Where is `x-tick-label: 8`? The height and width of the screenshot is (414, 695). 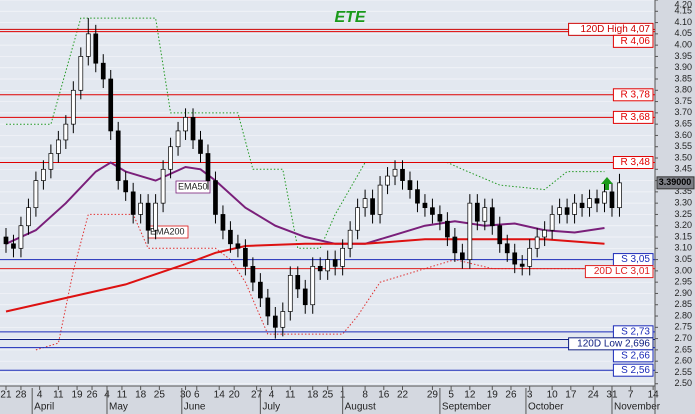
x-tick-label: 8 is located at coordinates (365, 395).